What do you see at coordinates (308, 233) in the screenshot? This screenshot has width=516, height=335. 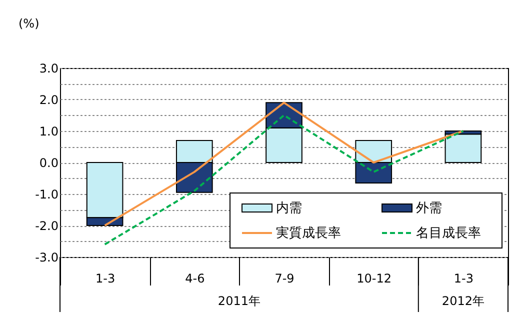 I see `legend-label: 実質成長率` at bounding box center [308, 233].